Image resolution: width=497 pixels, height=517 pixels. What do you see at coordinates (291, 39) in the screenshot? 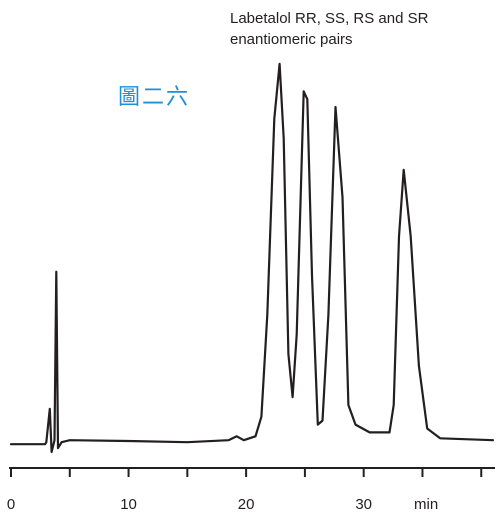
I see `peak-annotation-line-2: enantiomeric pairs` at bounding box center [291, 39].